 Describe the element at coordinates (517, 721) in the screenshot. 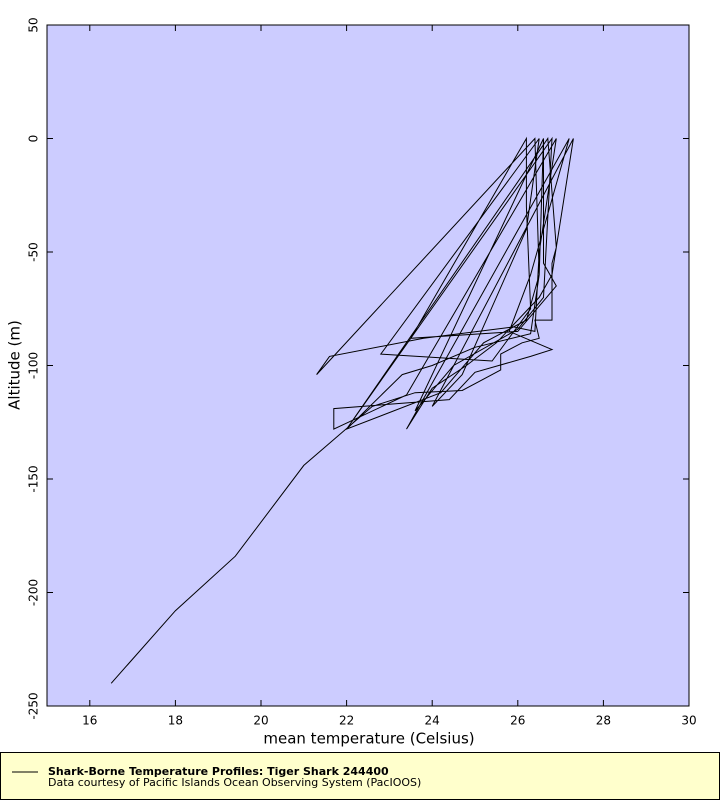

I see `x-tick-label: 26` at that location.